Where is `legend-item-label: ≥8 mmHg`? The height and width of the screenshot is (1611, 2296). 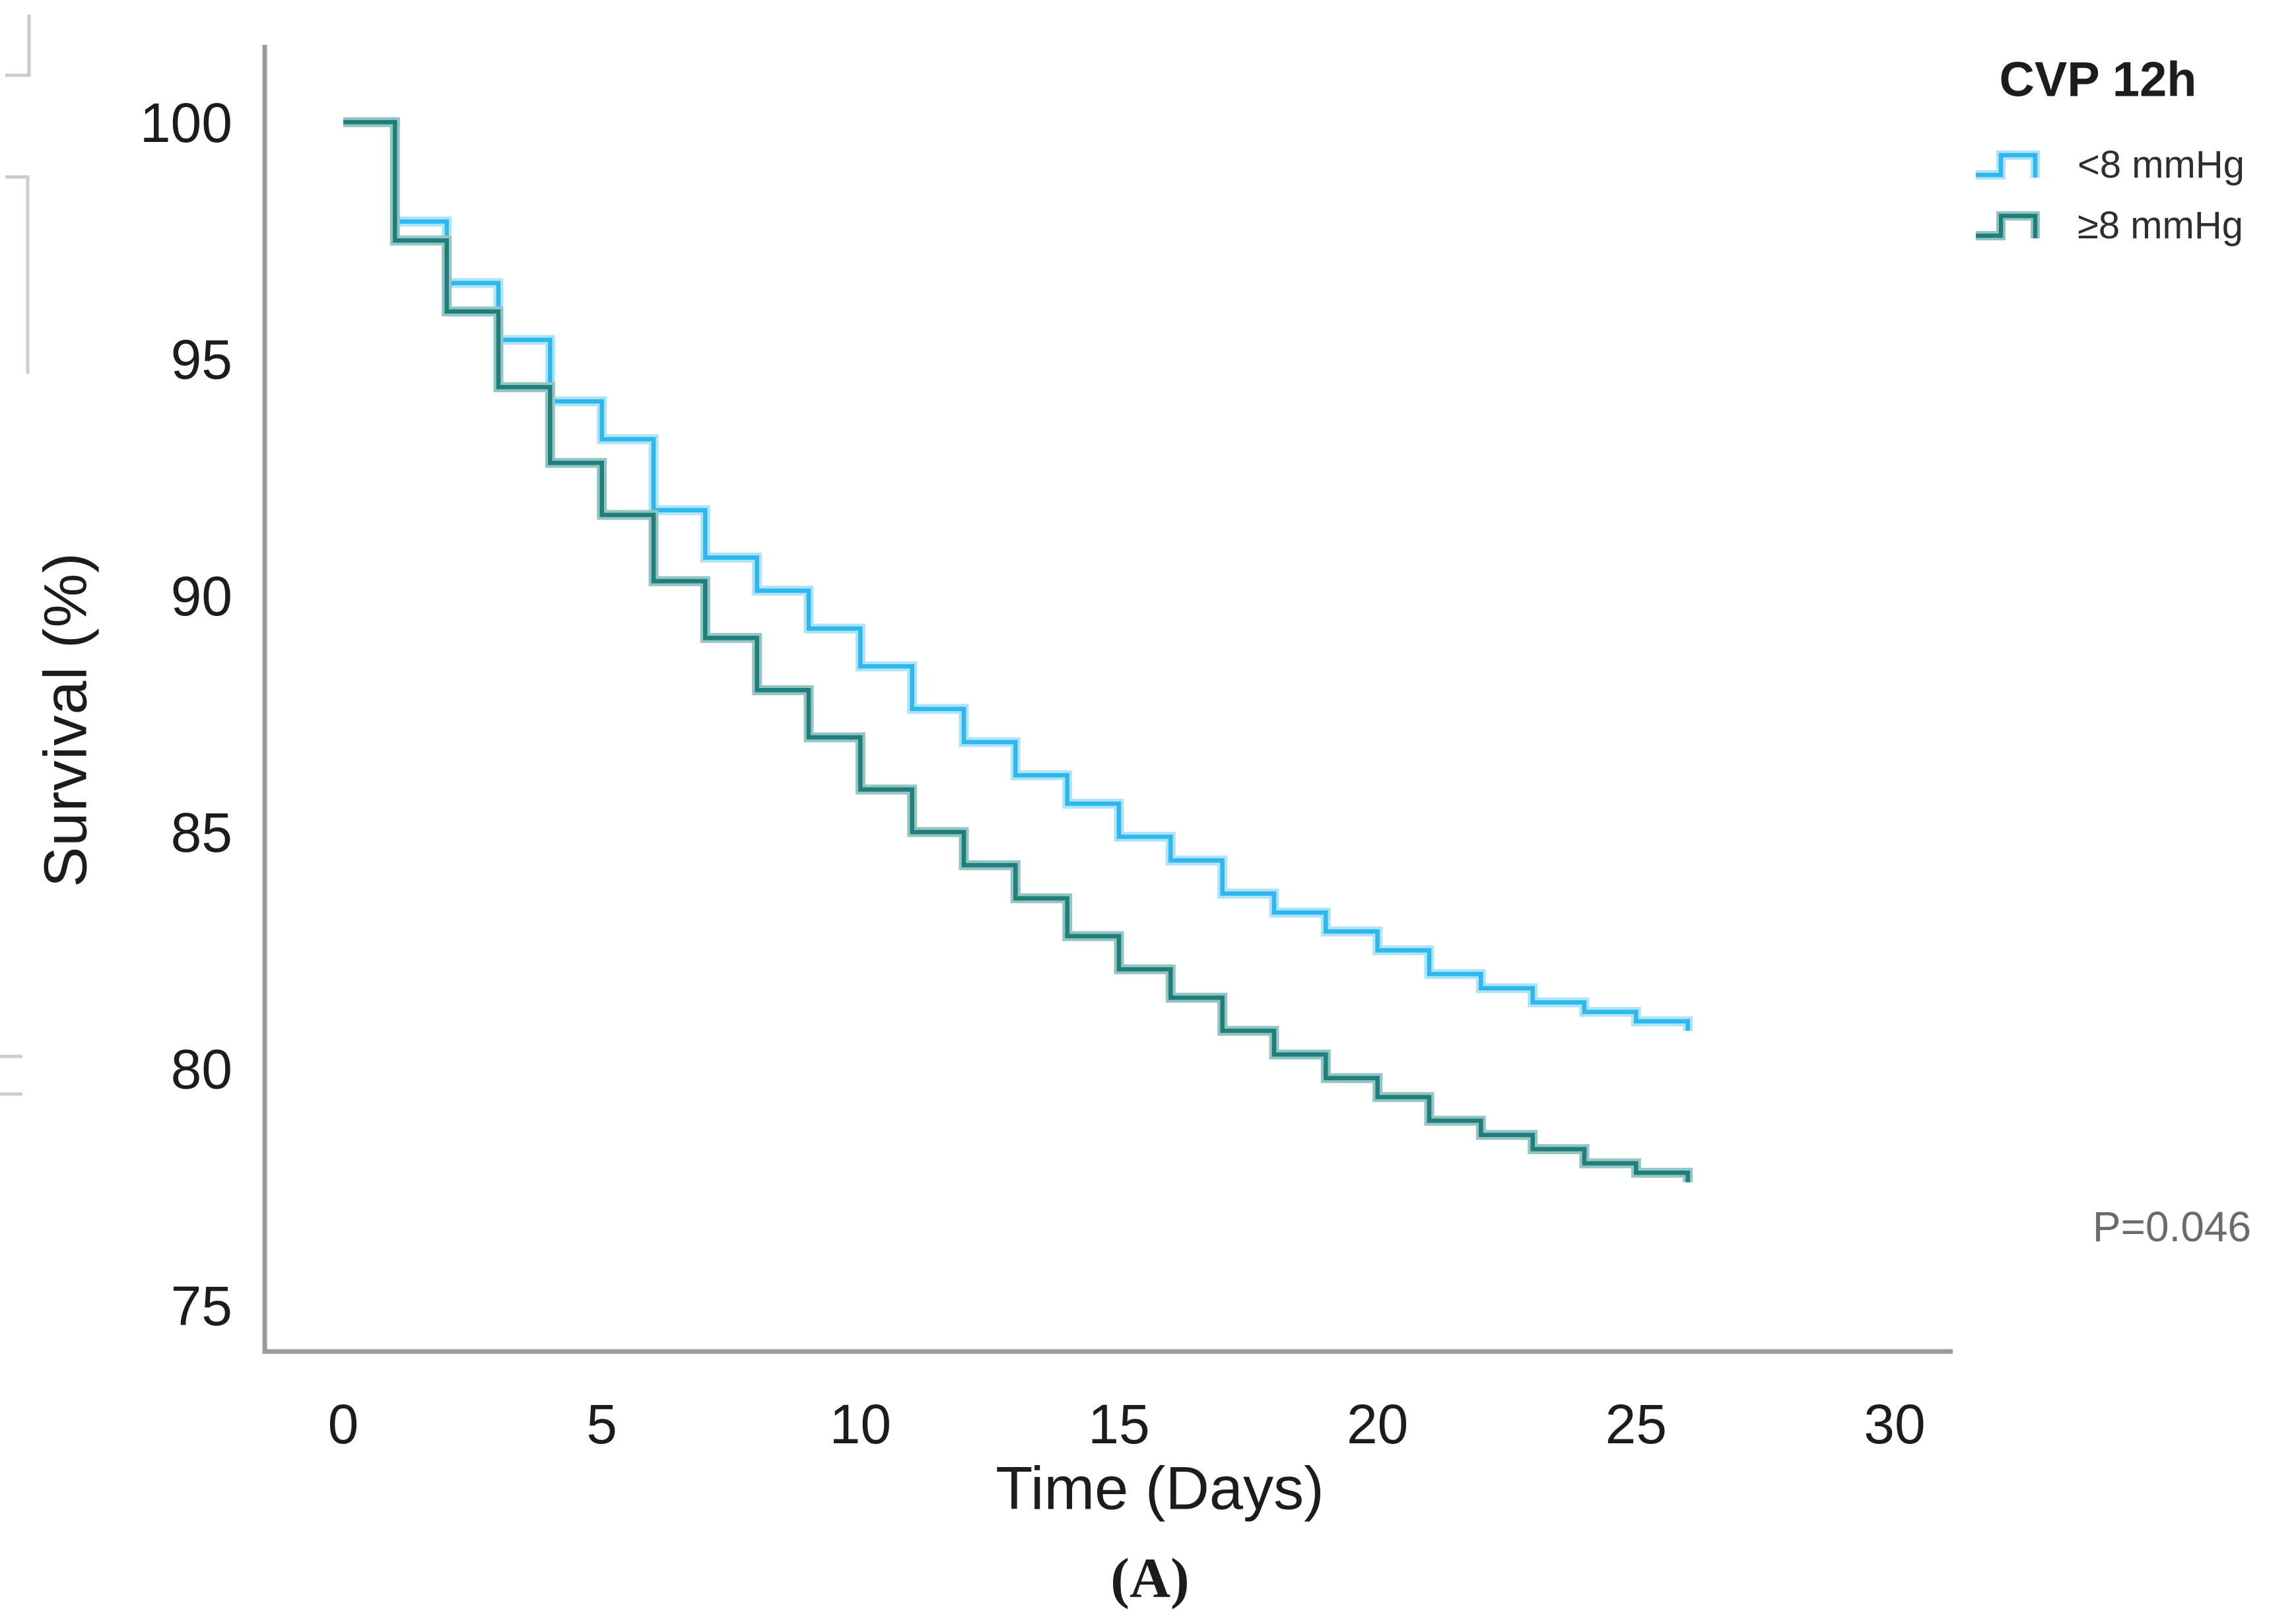 legend-item-label: ≥8 mmHg is located at coordinates (2160, 225).